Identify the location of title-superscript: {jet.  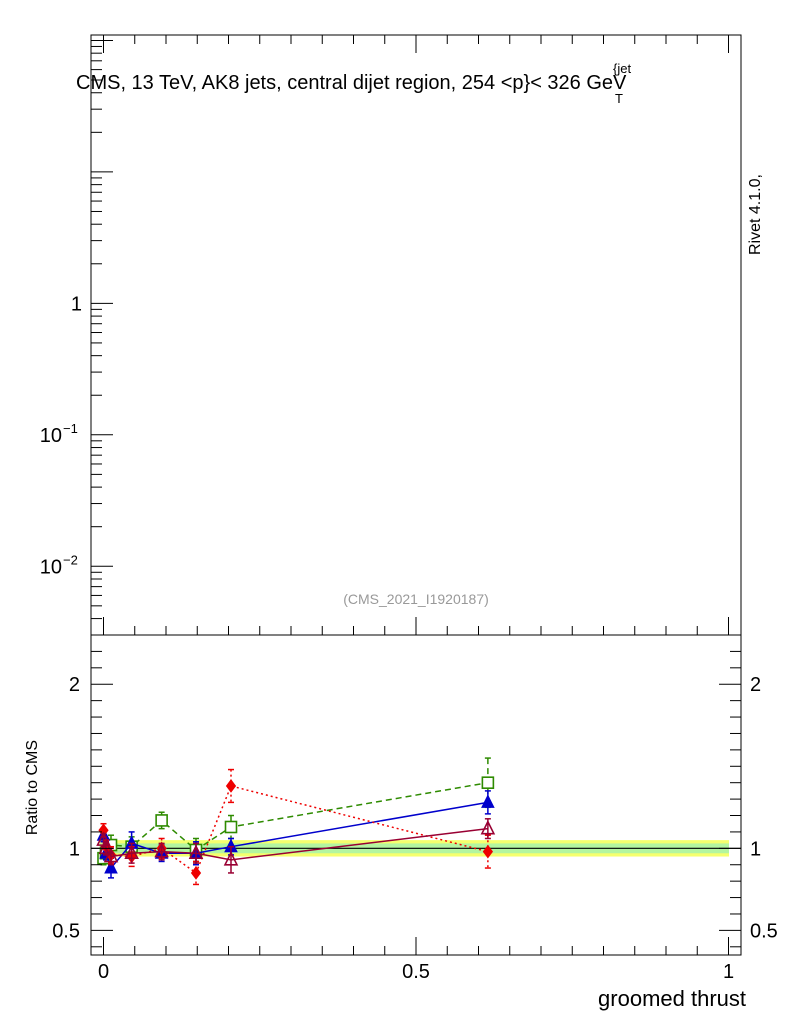
(622, 68).